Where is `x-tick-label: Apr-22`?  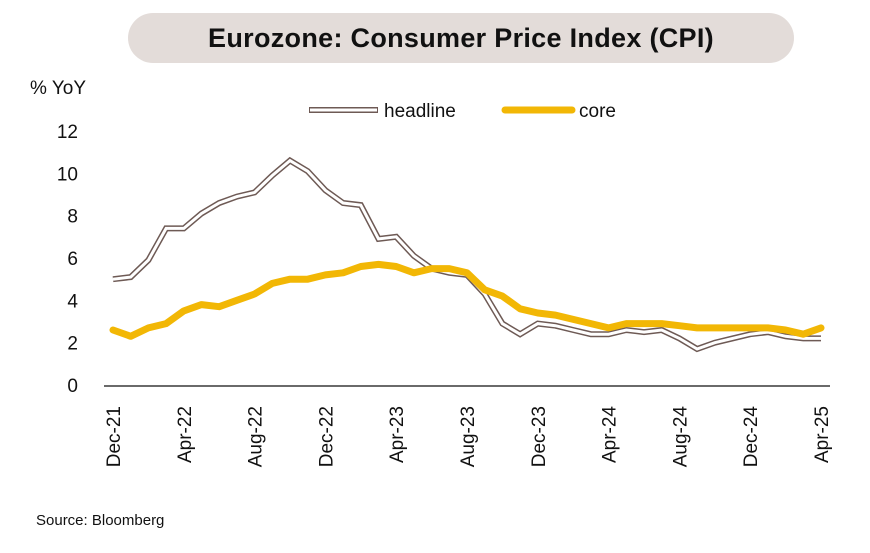
x-tick-label: Apr-22 is located at coordinates (185, 434).